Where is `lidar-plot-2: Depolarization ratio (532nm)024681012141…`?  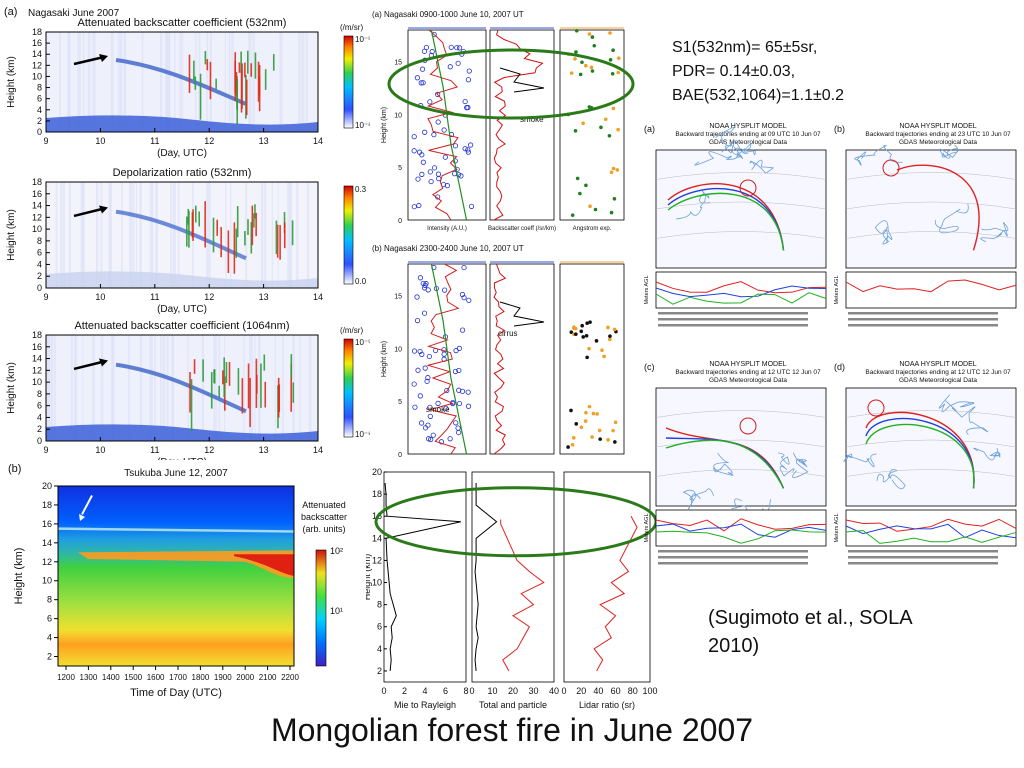
lidar-plot-2: Depolarization ratio (532nm)024681012141… is located at coordinates (186, 241).